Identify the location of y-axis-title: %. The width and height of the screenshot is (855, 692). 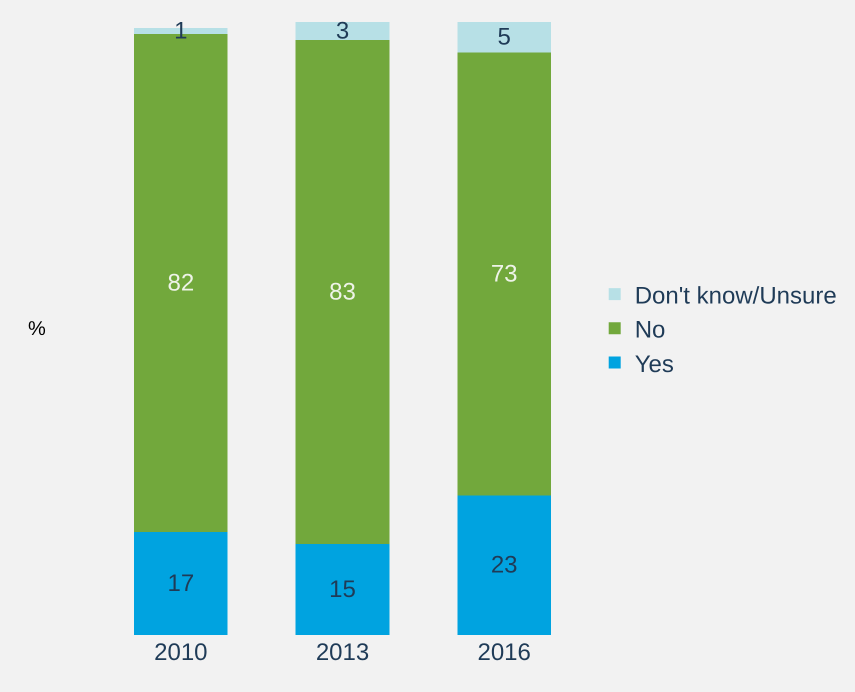
(37, 329).